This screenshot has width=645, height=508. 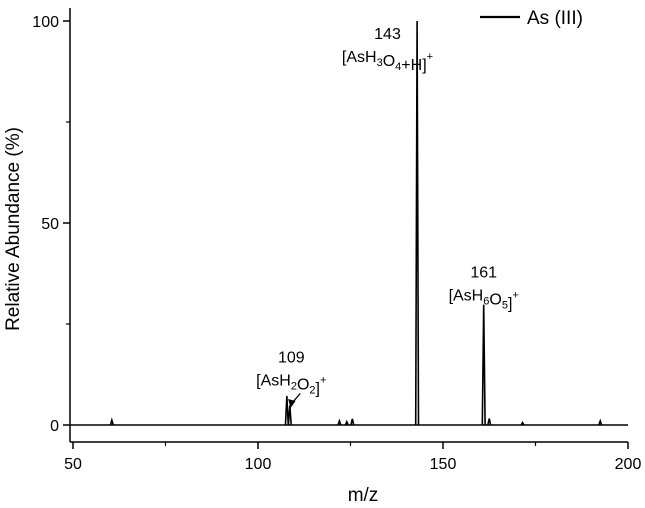 What do you see at coordinates (292, 404) in the screenshot?
I see `annotation-arrowhead` at bounding box center [292, 404].